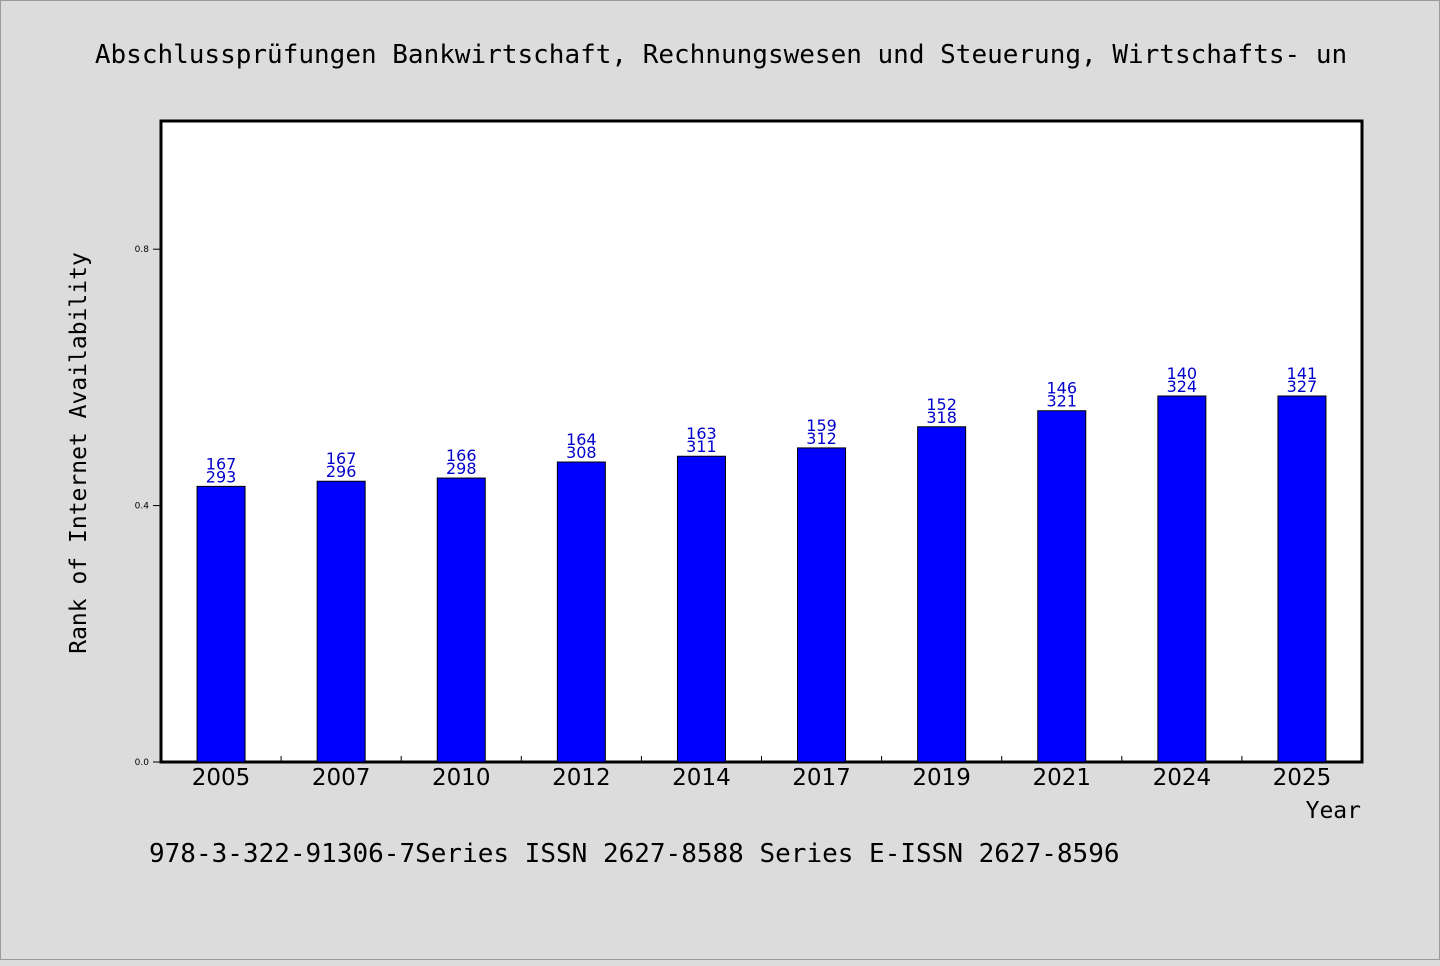 Image resolution: width=1440 pixels, height=966 pixels. Describe the element at coordinates (341, 471) in the screenshot. I see `bar-label-bottom: 296` at that location.